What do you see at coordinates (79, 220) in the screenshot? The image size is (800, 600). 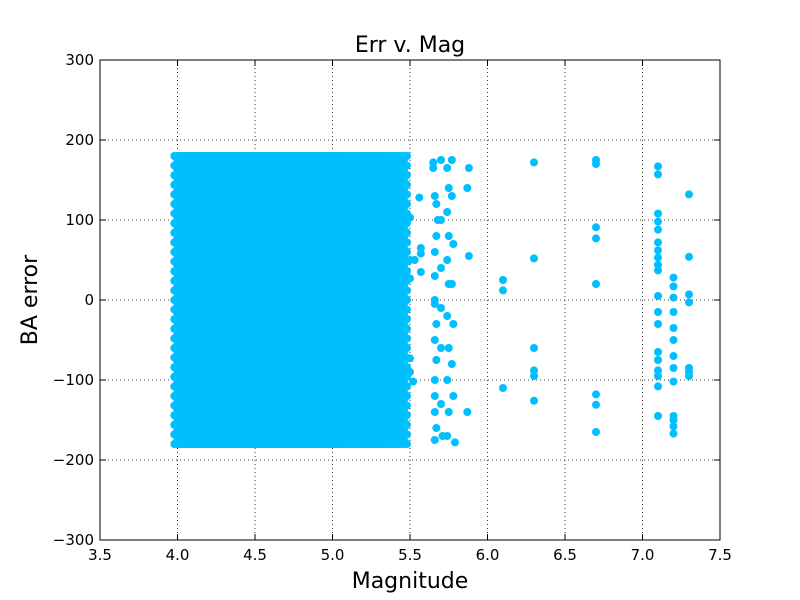 I see `y-tick-label: 100` at bounding box center [79, 220].